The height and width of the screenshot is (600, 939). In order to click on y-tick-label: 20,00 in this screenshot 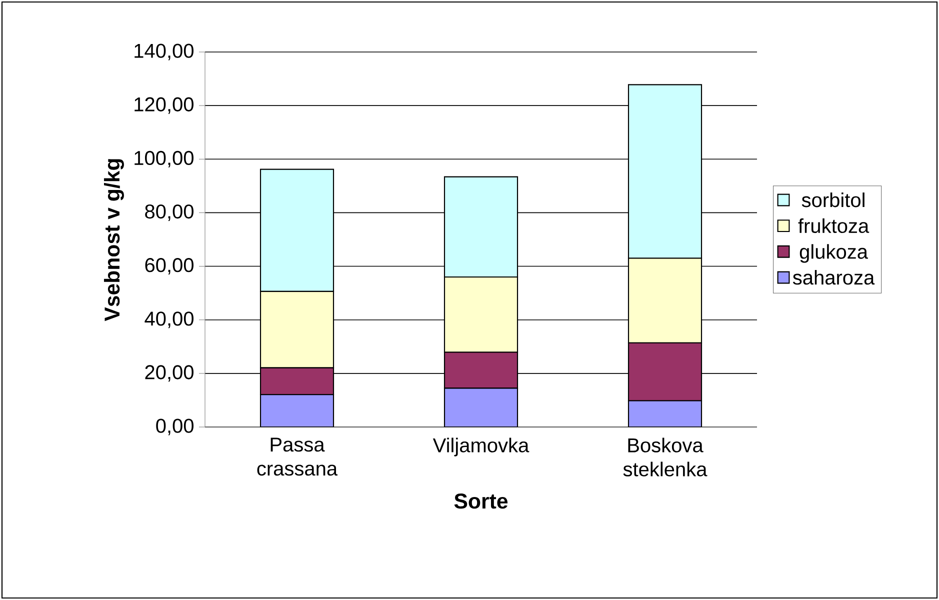, I will do `click(169, 373)`.